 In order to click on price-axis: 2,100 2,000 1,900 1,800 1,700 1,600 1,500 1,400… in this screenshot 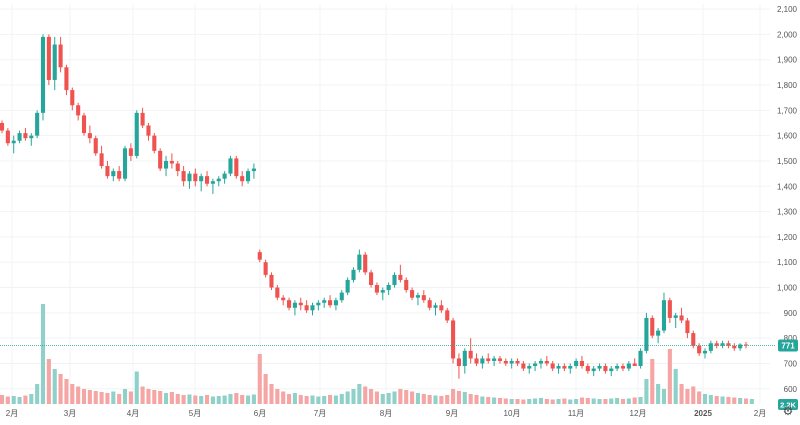, I will do `click(787, 199)`.